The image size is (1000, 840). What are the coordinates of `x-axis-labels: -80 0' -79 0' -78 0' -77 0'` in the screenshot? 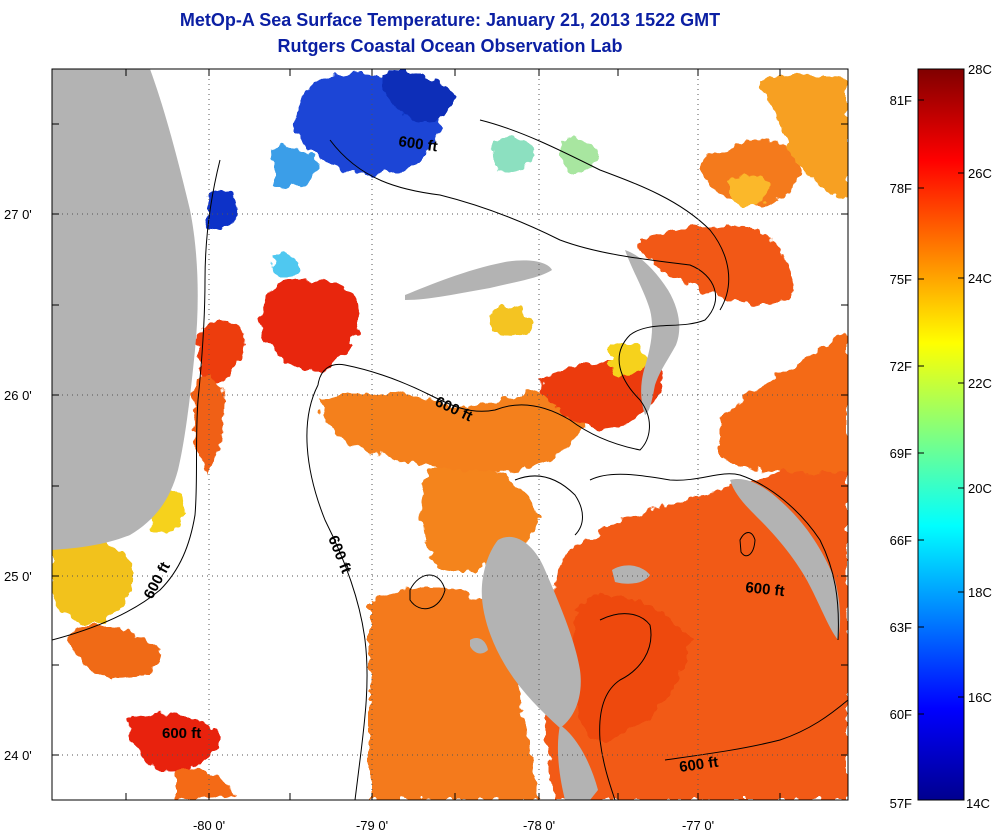 It's located at (453, 825).